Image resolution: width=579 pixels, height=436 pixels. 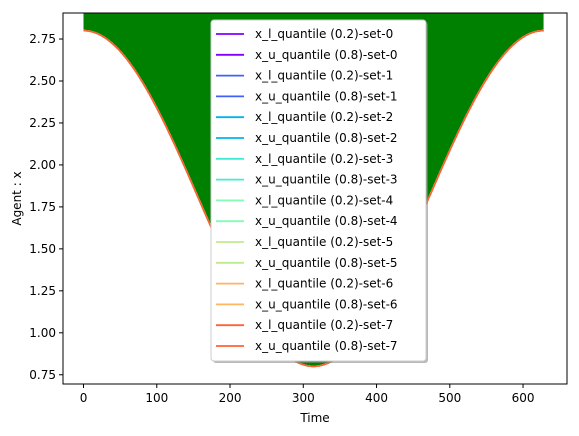 I want to click on legend-item: x_l_quantile (0.2)-set-6, so click(x=304, y=284).